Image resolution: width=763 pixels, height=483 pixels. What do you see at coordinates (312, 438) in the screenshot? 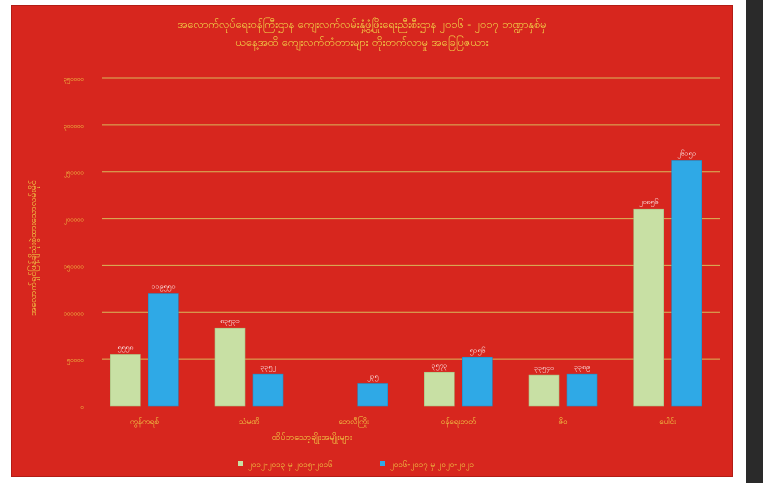
I see `x-axis-title: ထိပ်ဘသော့ချိုးအမျိုးများ` at bounding box center [312, 438].